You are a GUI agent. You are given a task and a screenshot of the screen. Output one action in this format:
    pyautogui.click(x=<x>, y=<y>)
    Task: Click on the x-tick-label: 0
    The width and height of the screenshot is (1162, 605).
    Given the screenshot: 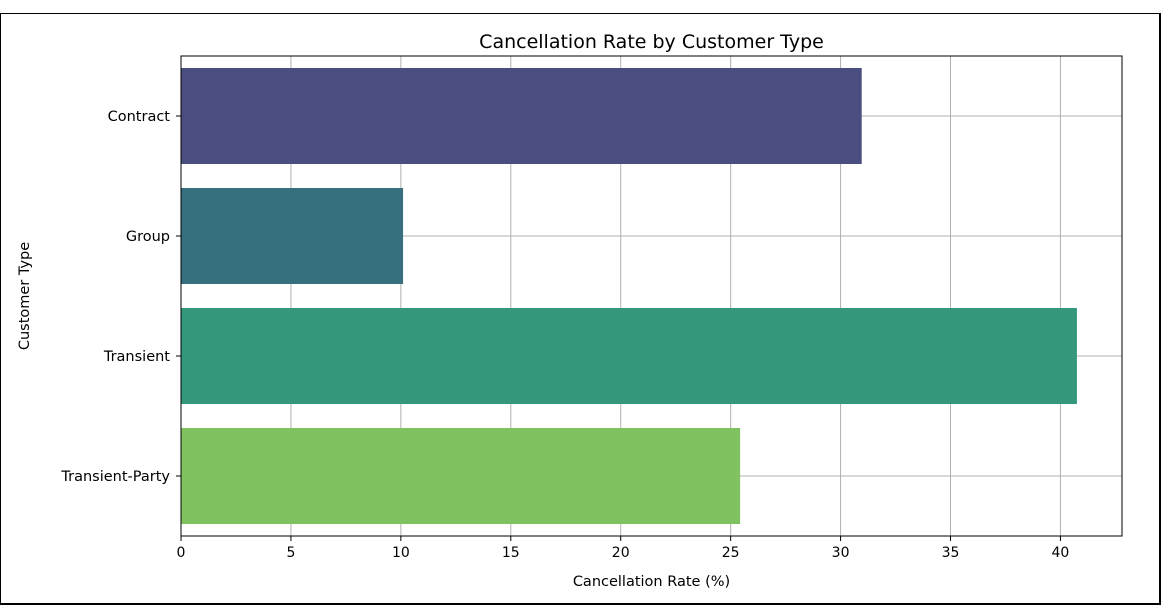 What is the action you would take?
    pyautogui.click(x=181, y=553)
    